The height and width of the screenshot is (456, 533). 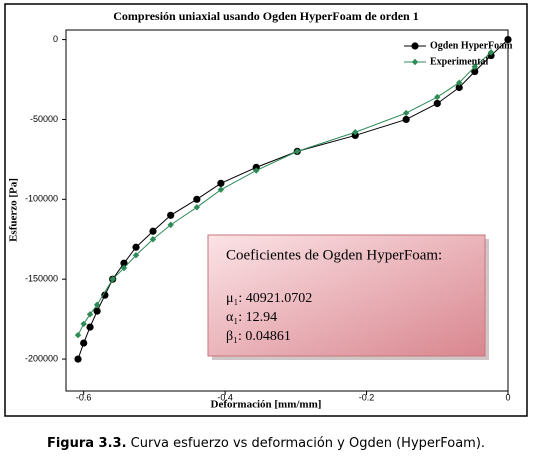 What do you see at coordinates (266, 405) in the screenshot?
I see `x-axis-label: Deformación [mm/mm]` at bounding box center [266, 405].